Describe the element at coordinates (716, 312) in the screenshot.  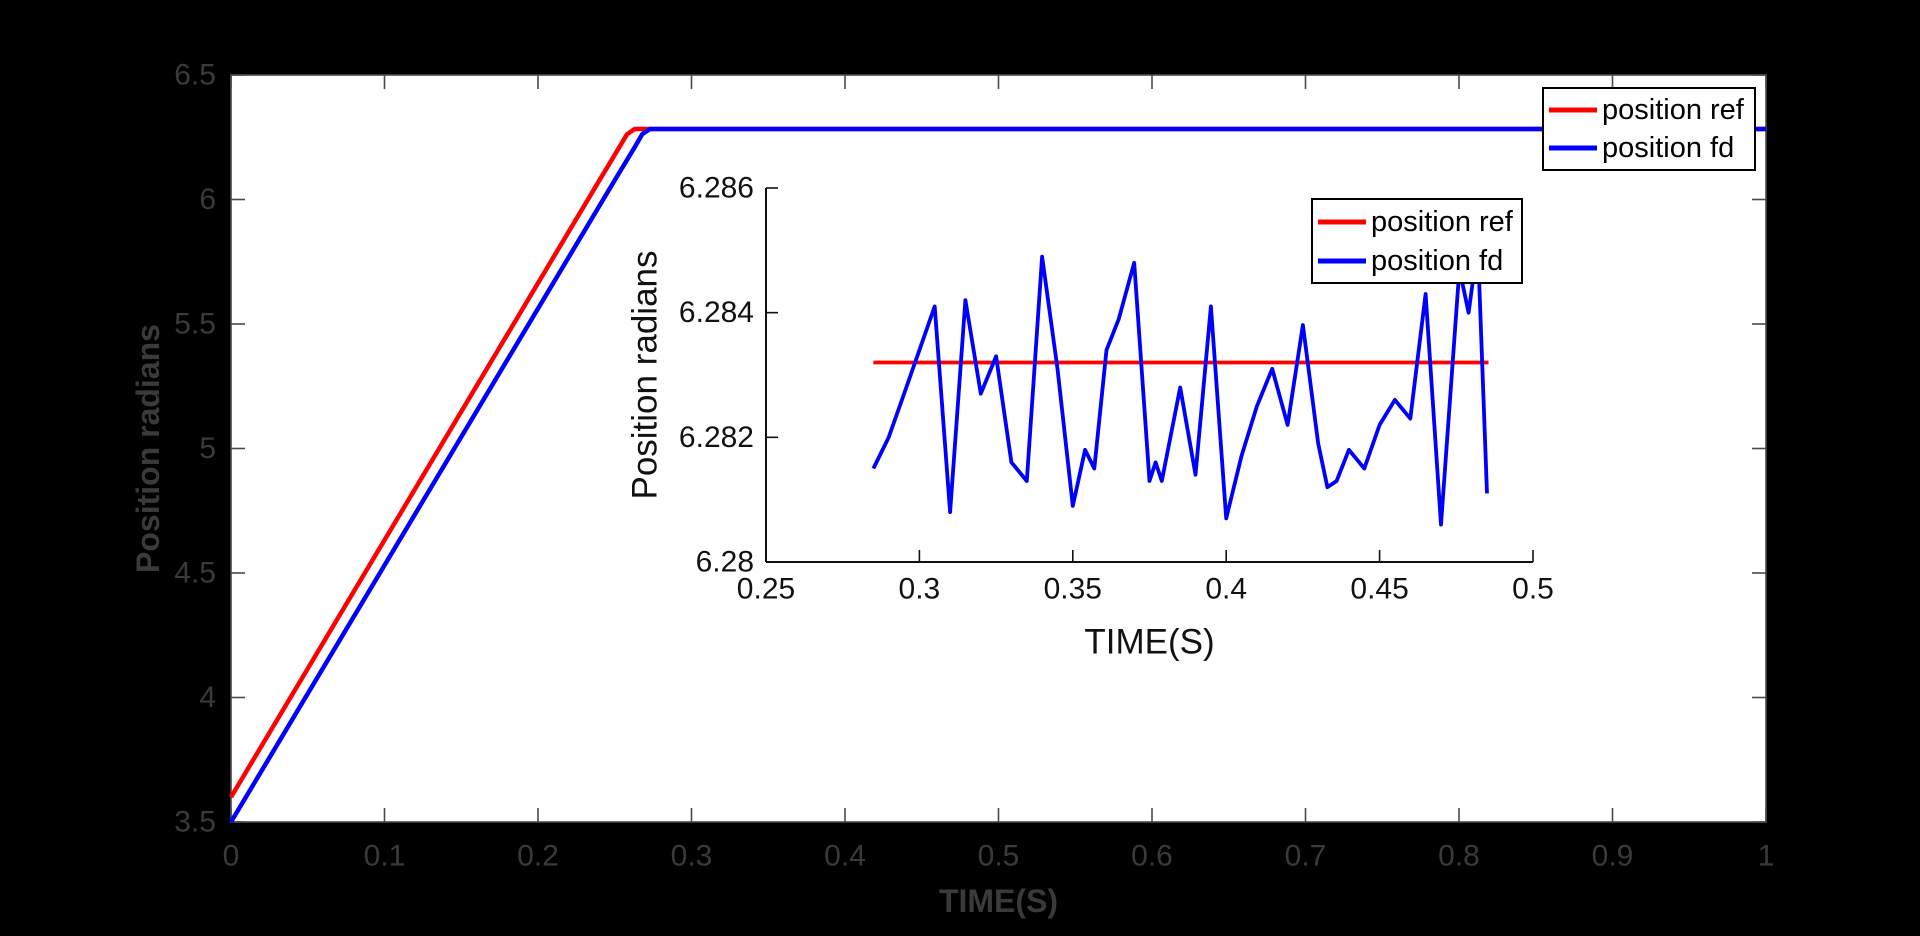
I see `y-tick-label: 6.284` at that location.